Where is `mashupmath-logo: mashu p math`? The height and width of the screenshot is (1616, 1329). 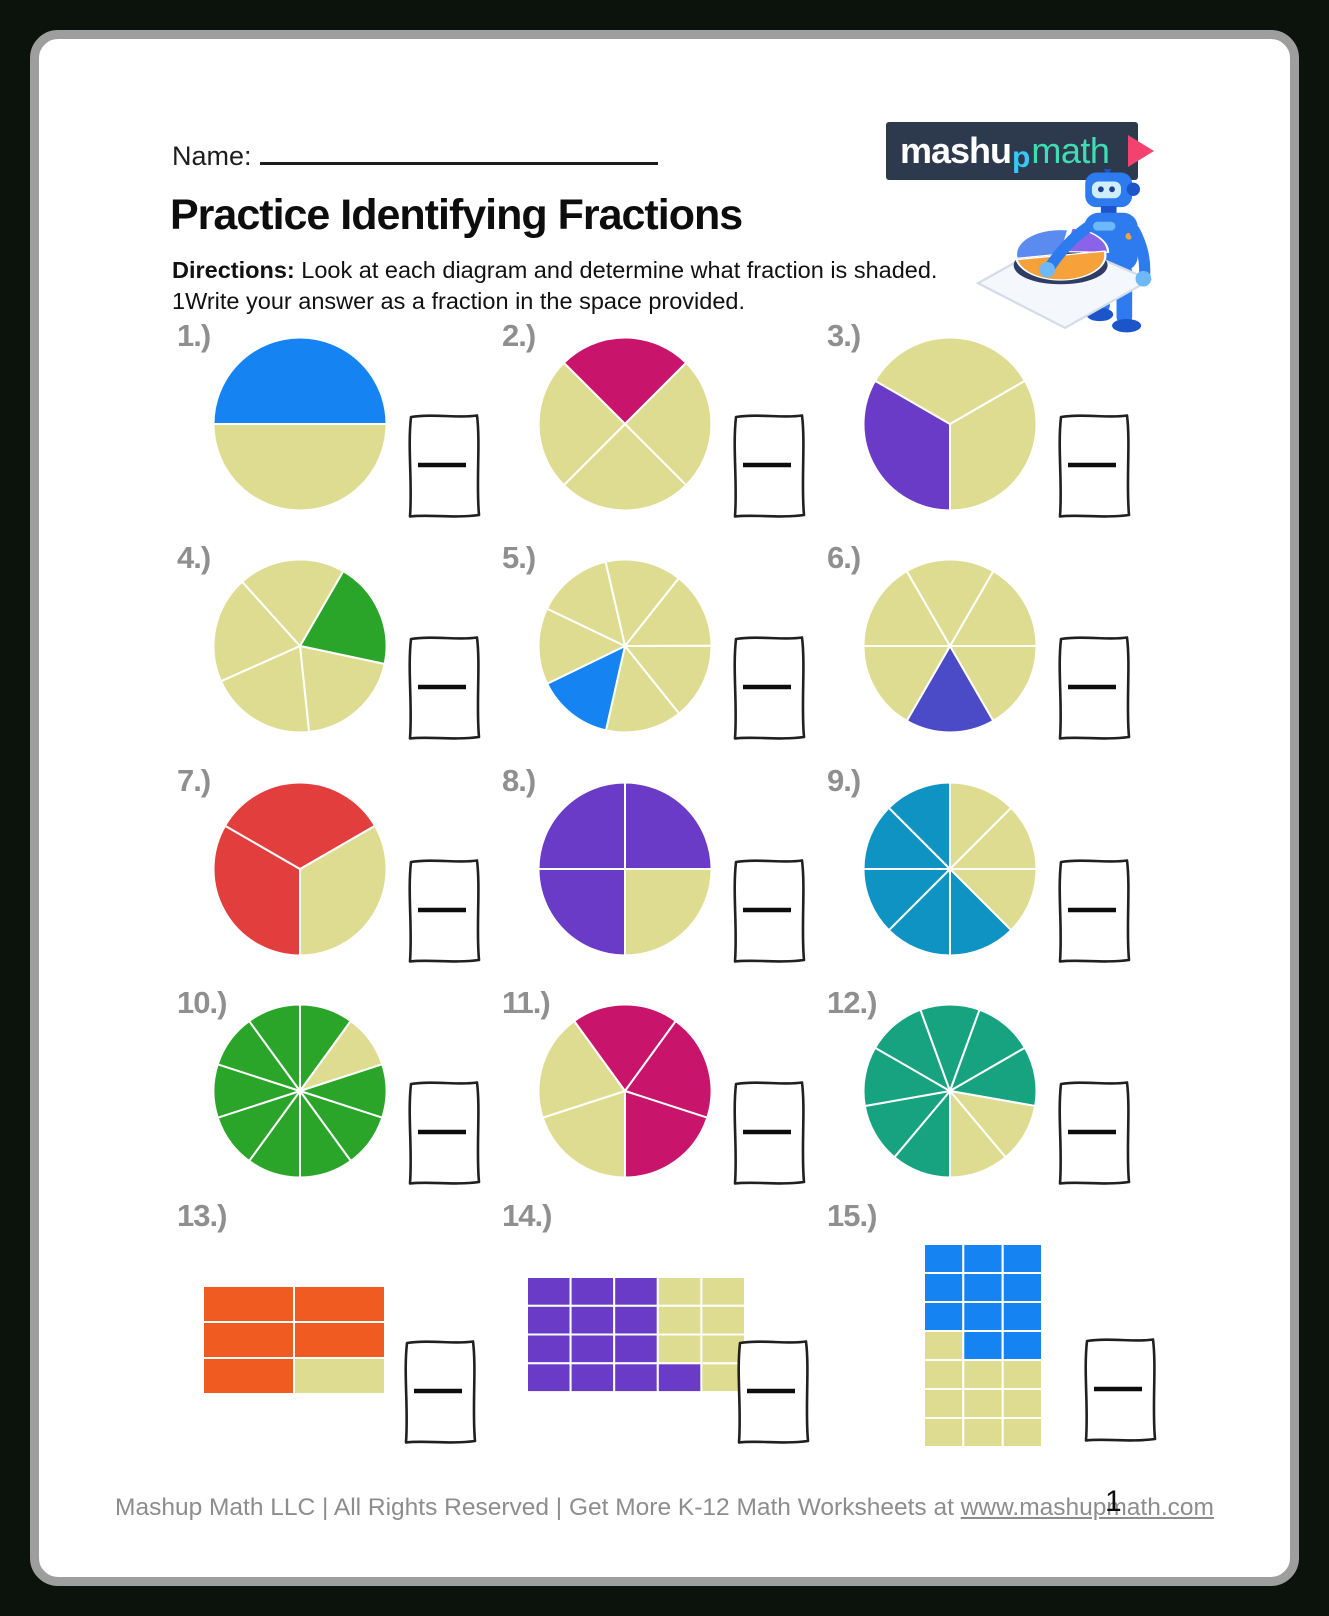 mashupmath-logo: mashu p math is located at coordinates (1020, 151).